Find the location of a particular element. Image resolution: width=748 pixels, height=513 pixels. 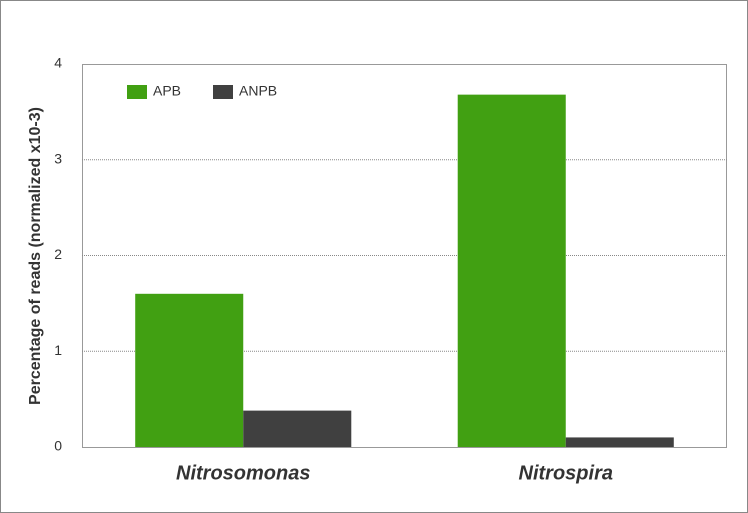

x-tick-label: Nitrosomonas is located at coordinates (243, 473).